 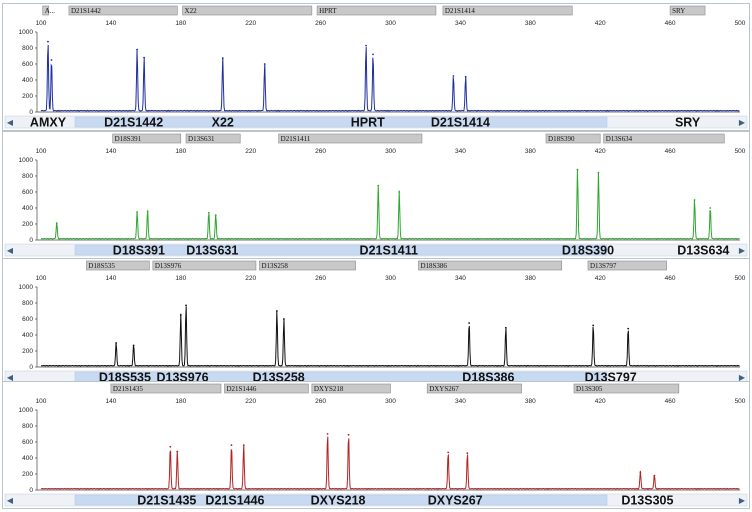 I want to click on locus-label: DXYS218, so click(x=338, y=501).